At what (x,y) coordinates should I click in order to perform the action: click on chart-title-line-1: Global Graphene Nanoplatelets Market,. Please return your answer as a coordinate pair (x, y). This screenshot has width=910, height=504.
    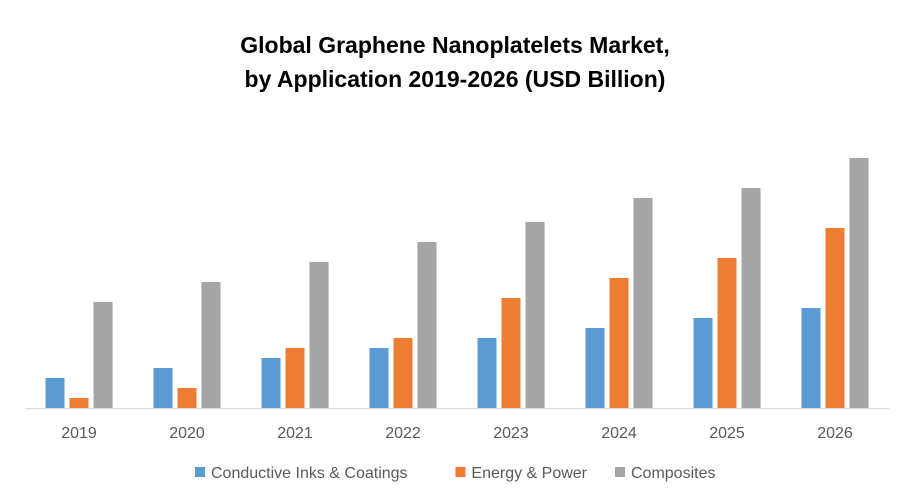
    Looking at the image, I should click on (455, 45).